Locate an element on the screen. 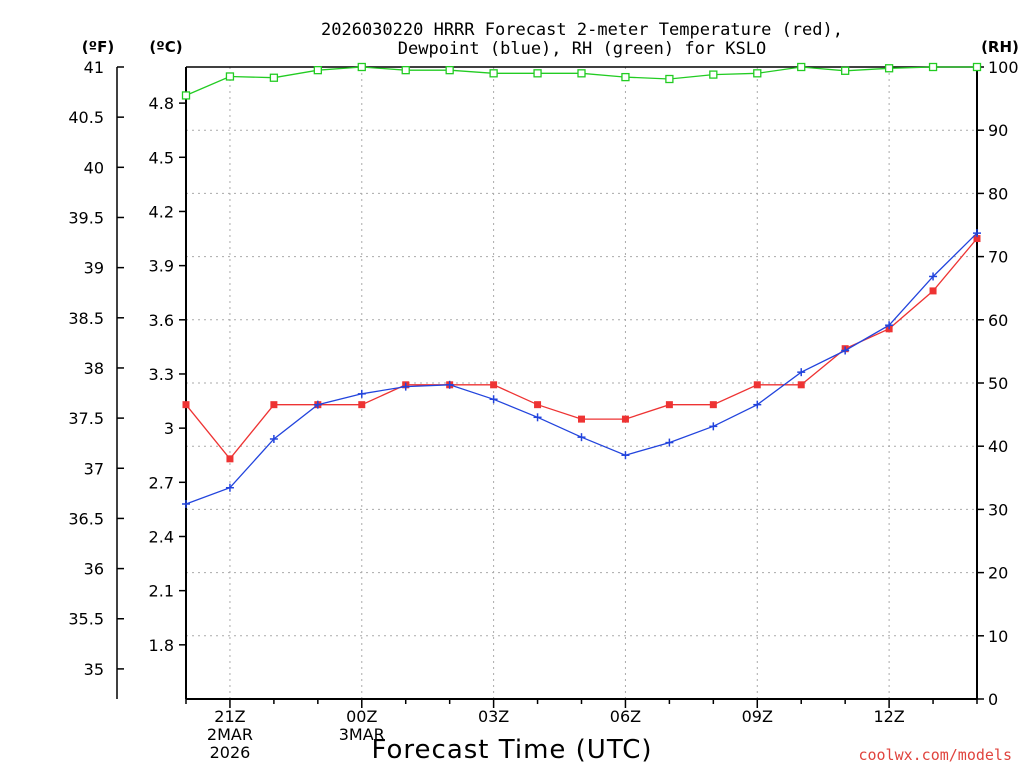 This screenshot has width=1024, height=768. chart-title-line2: Dewpoint (blue), RH (green) for KSLO is located at coordinates (582, 49).